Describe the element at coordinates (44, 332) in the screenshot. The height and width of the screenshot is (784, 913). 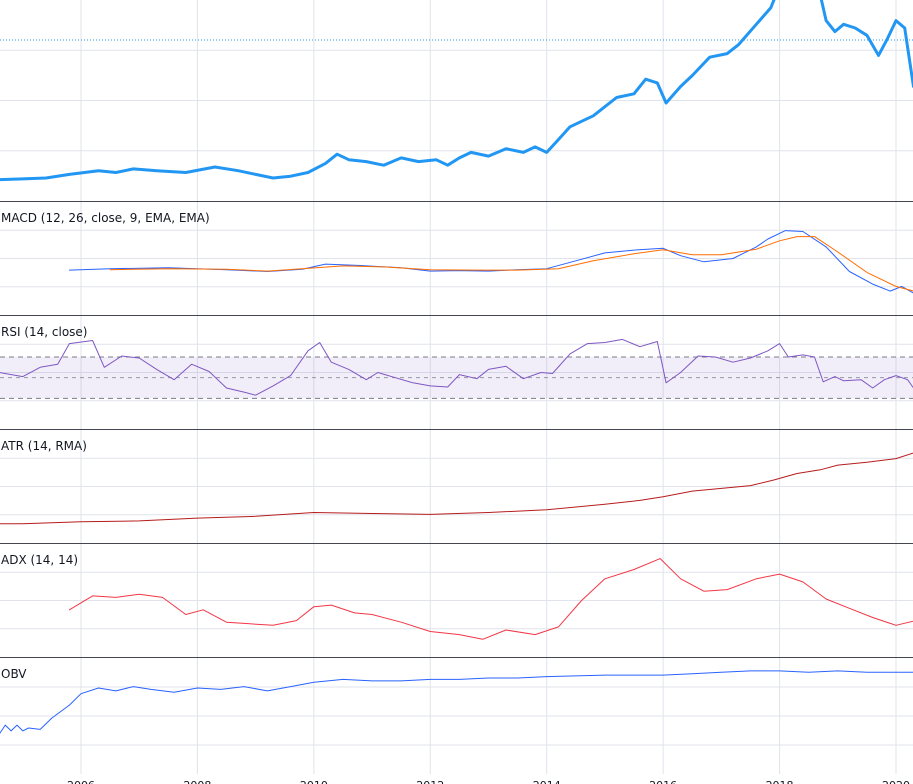
I see `rsi-pane-label: RSI (14, close)` at that location.